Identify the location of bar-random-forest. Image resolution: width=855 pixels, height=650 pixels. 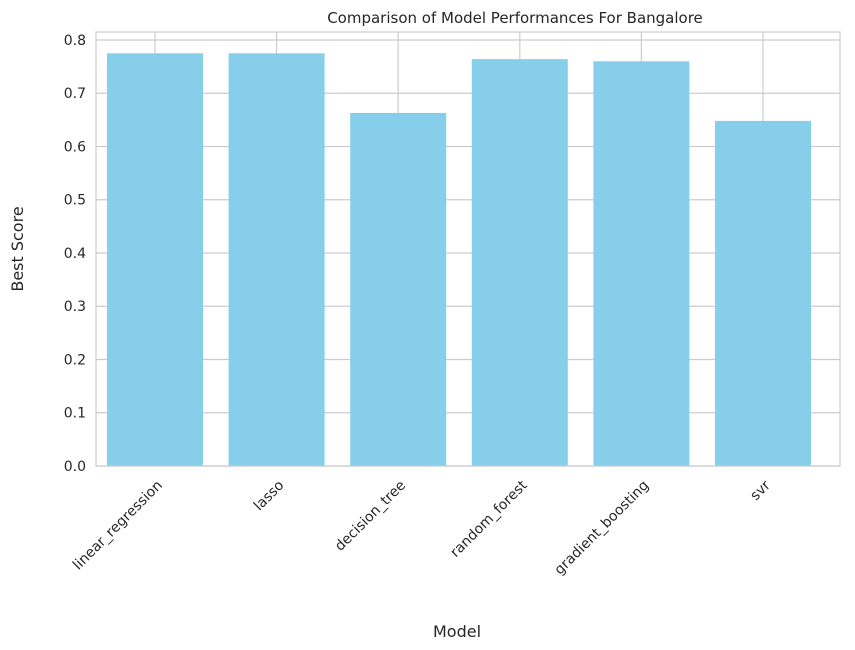
(519, 262).